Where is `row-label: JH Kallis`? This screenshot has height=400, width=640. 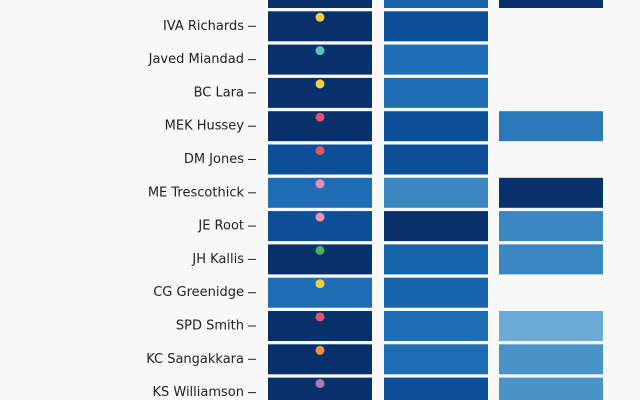 row-label: JH Kallis is located at coordinates (217, 259).